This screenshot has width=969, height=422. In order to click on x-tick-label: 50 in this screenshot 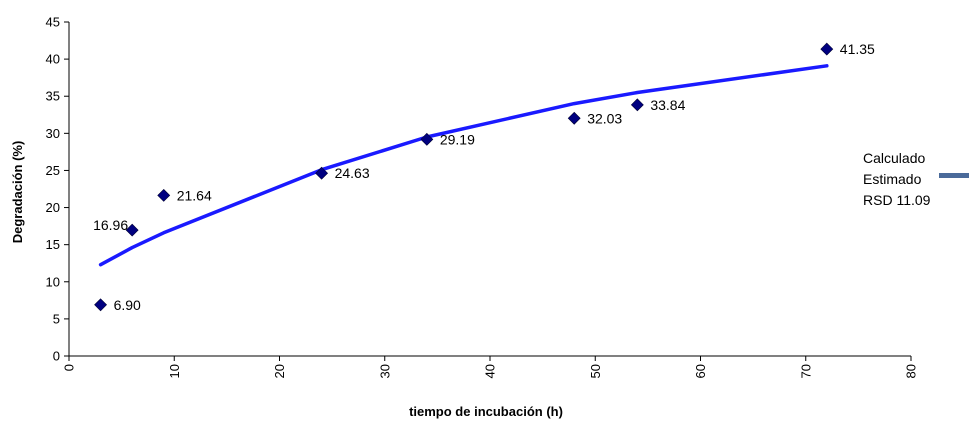, I will do `click(595, 371)`.